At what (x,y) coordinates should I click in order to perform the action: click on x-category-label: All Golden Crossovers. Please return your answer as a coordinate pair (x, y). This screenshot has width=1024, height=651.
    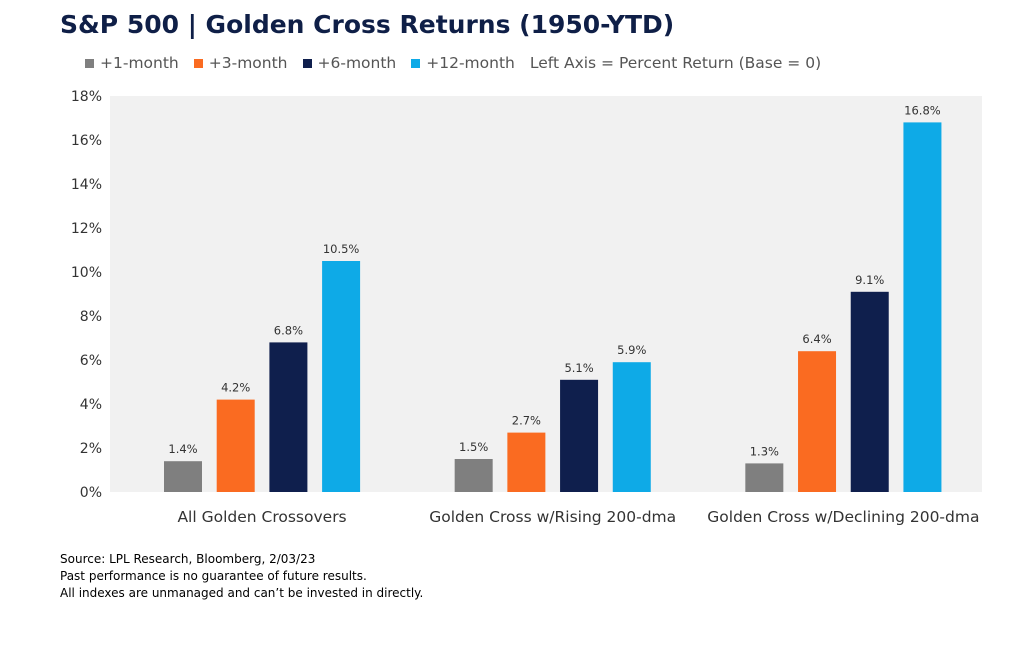
    Looking at the image, I should click on (261, 517).